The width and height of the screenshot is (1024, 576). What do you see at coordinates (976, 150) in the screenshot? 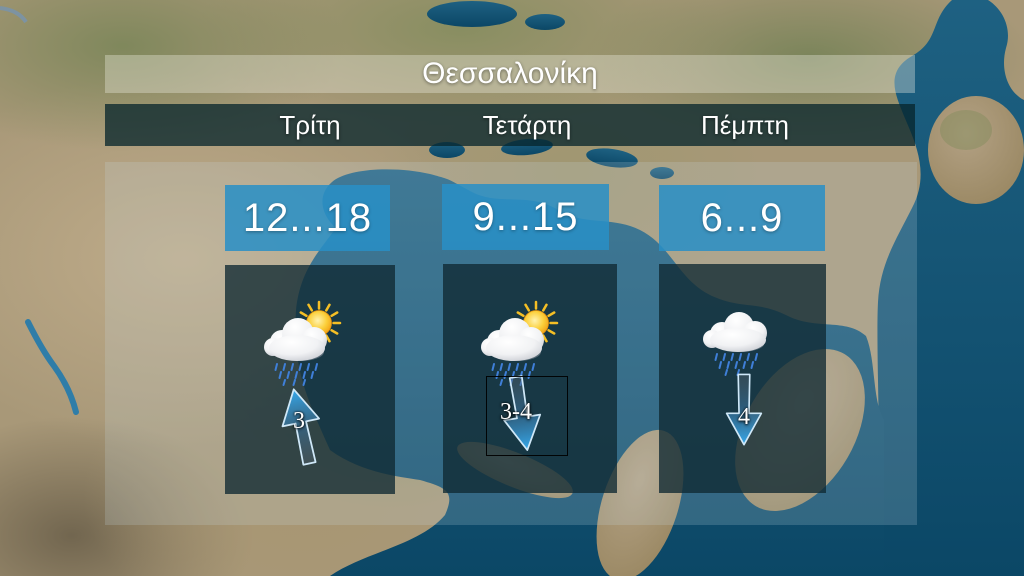
I see `island-right` at bounding box center [976, 150].